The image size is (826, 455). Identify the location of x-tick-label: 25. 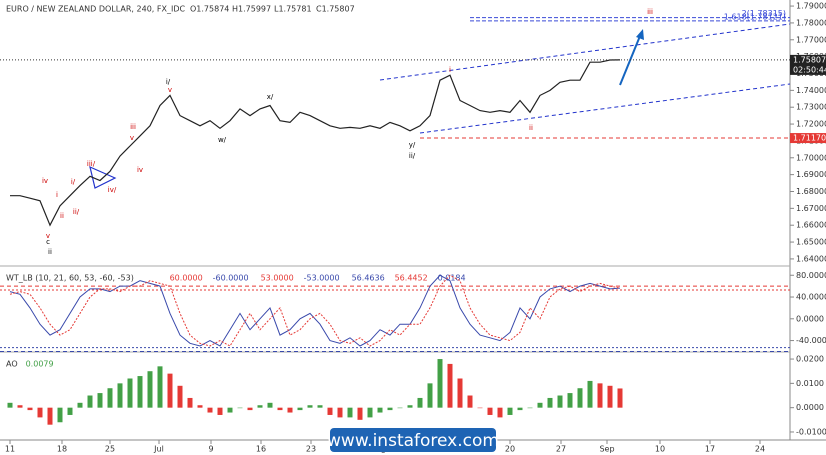
(110, 449).